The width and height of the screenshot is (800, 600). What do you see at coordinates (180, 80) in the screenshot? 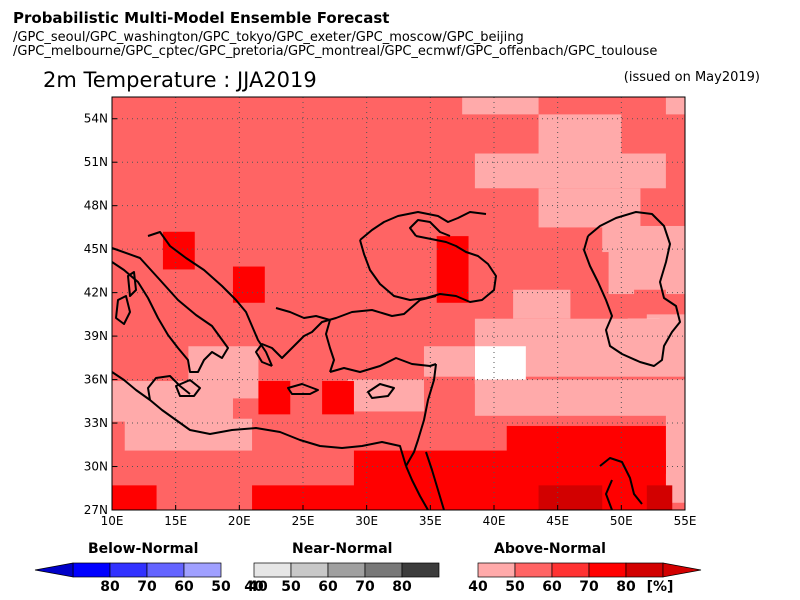
I see `variable-title: 2m Temperature : JJA2019` at bounding box center [180, 80].